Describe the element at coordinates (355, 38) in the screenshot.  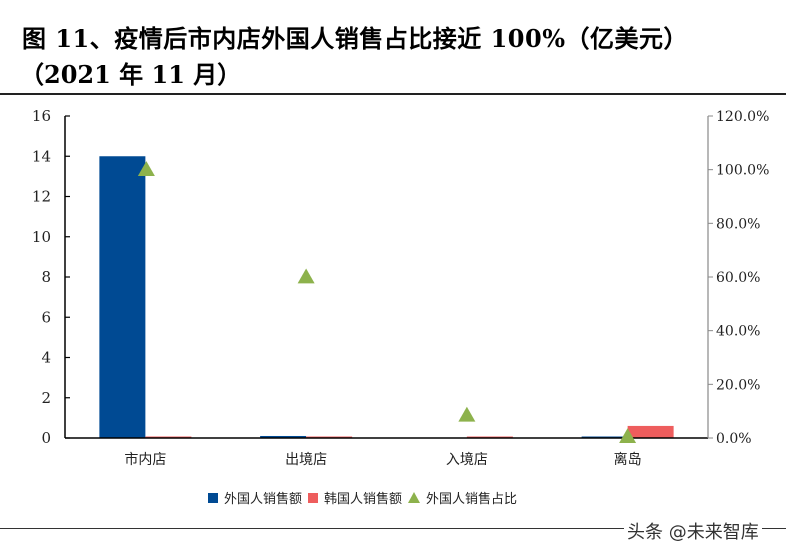
I see `chart-title: 图 11、疫情后市内店外国人销售占比接近 100%（亿美元）` at that location.